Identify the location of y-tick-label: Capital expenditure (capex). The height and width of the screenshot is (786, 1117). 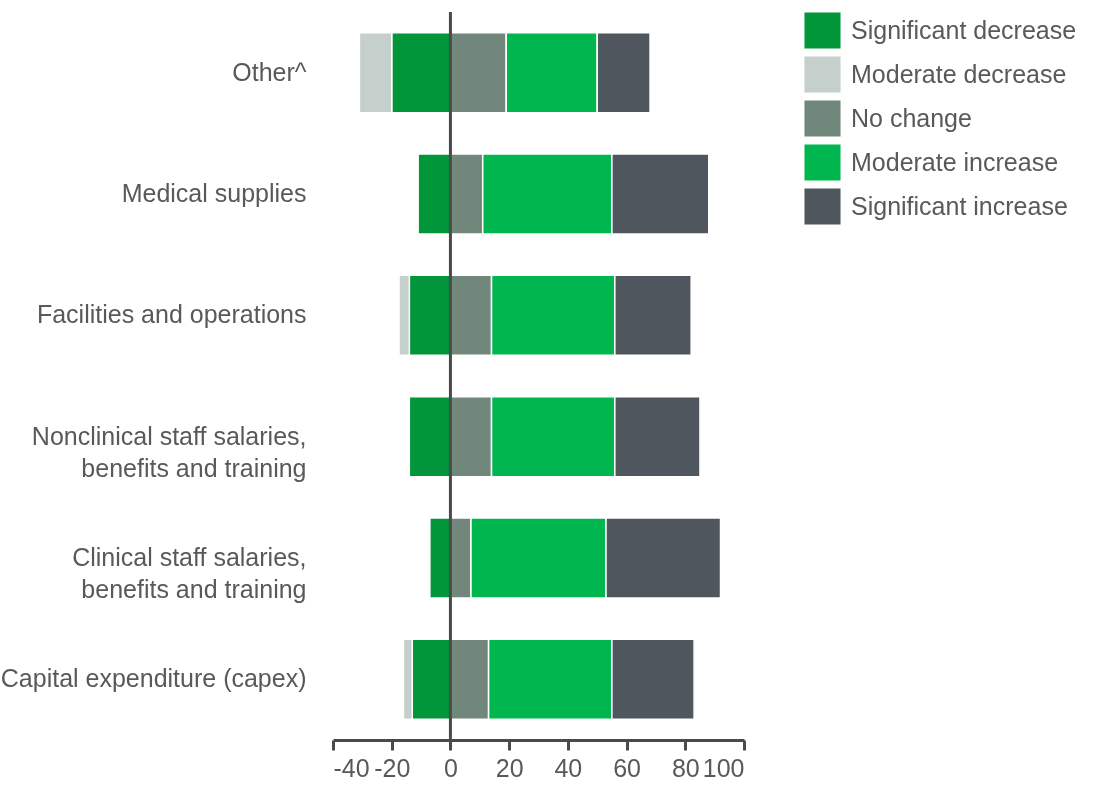
(153, 678).